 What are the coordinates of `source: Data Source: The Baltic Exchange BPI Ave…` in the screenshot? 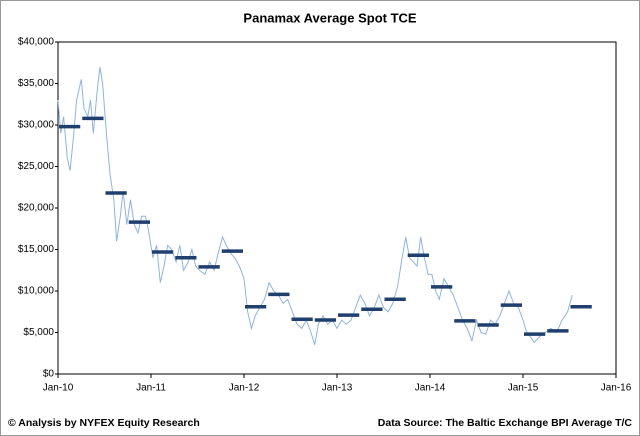 It's located at (505, 423).